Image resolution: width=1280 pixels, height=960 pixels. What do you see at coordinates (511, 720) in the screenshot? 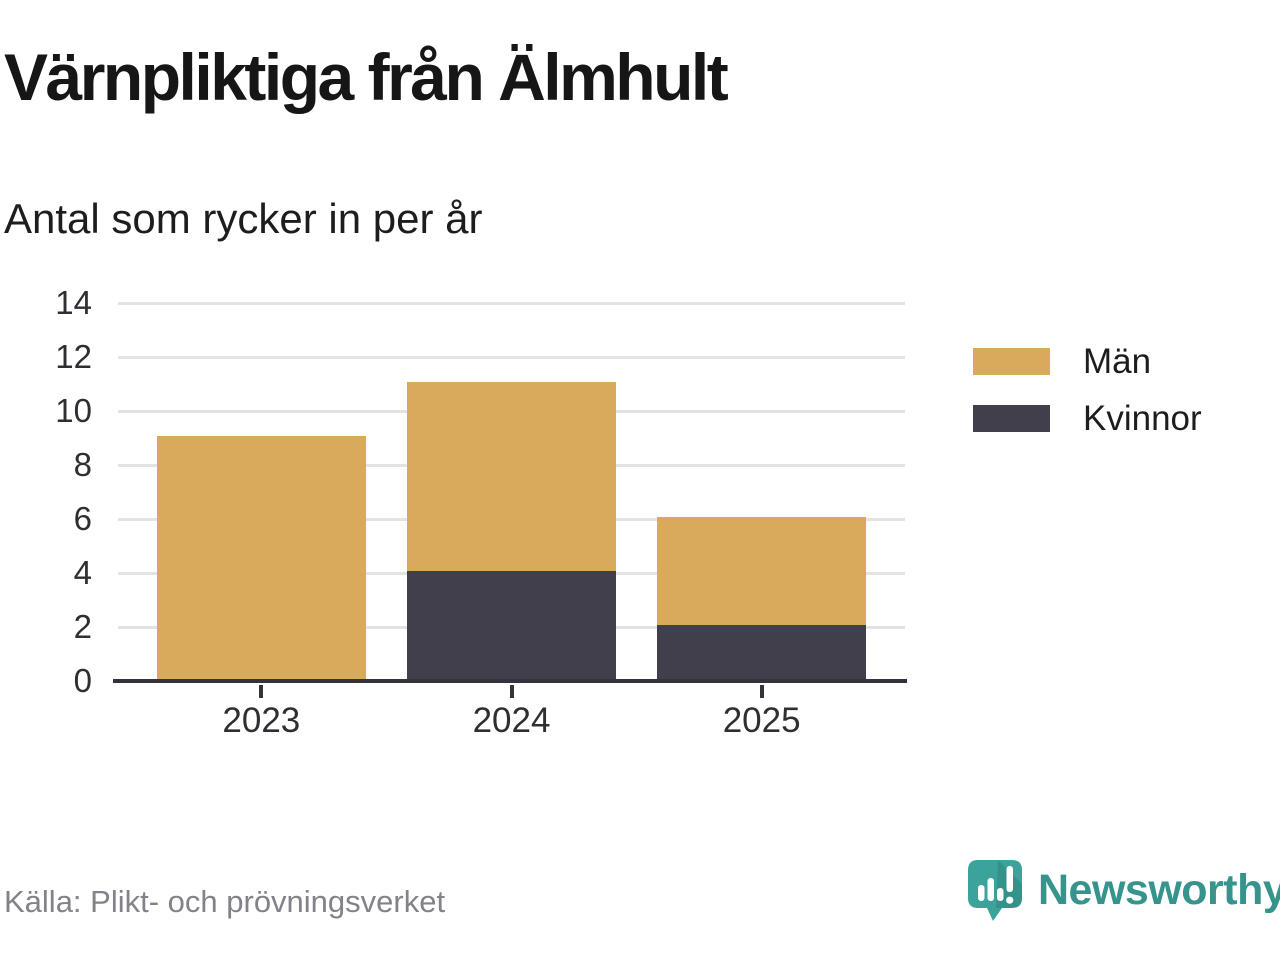
I see `x-label-2024: 2024` at bounding box center [511, 720].